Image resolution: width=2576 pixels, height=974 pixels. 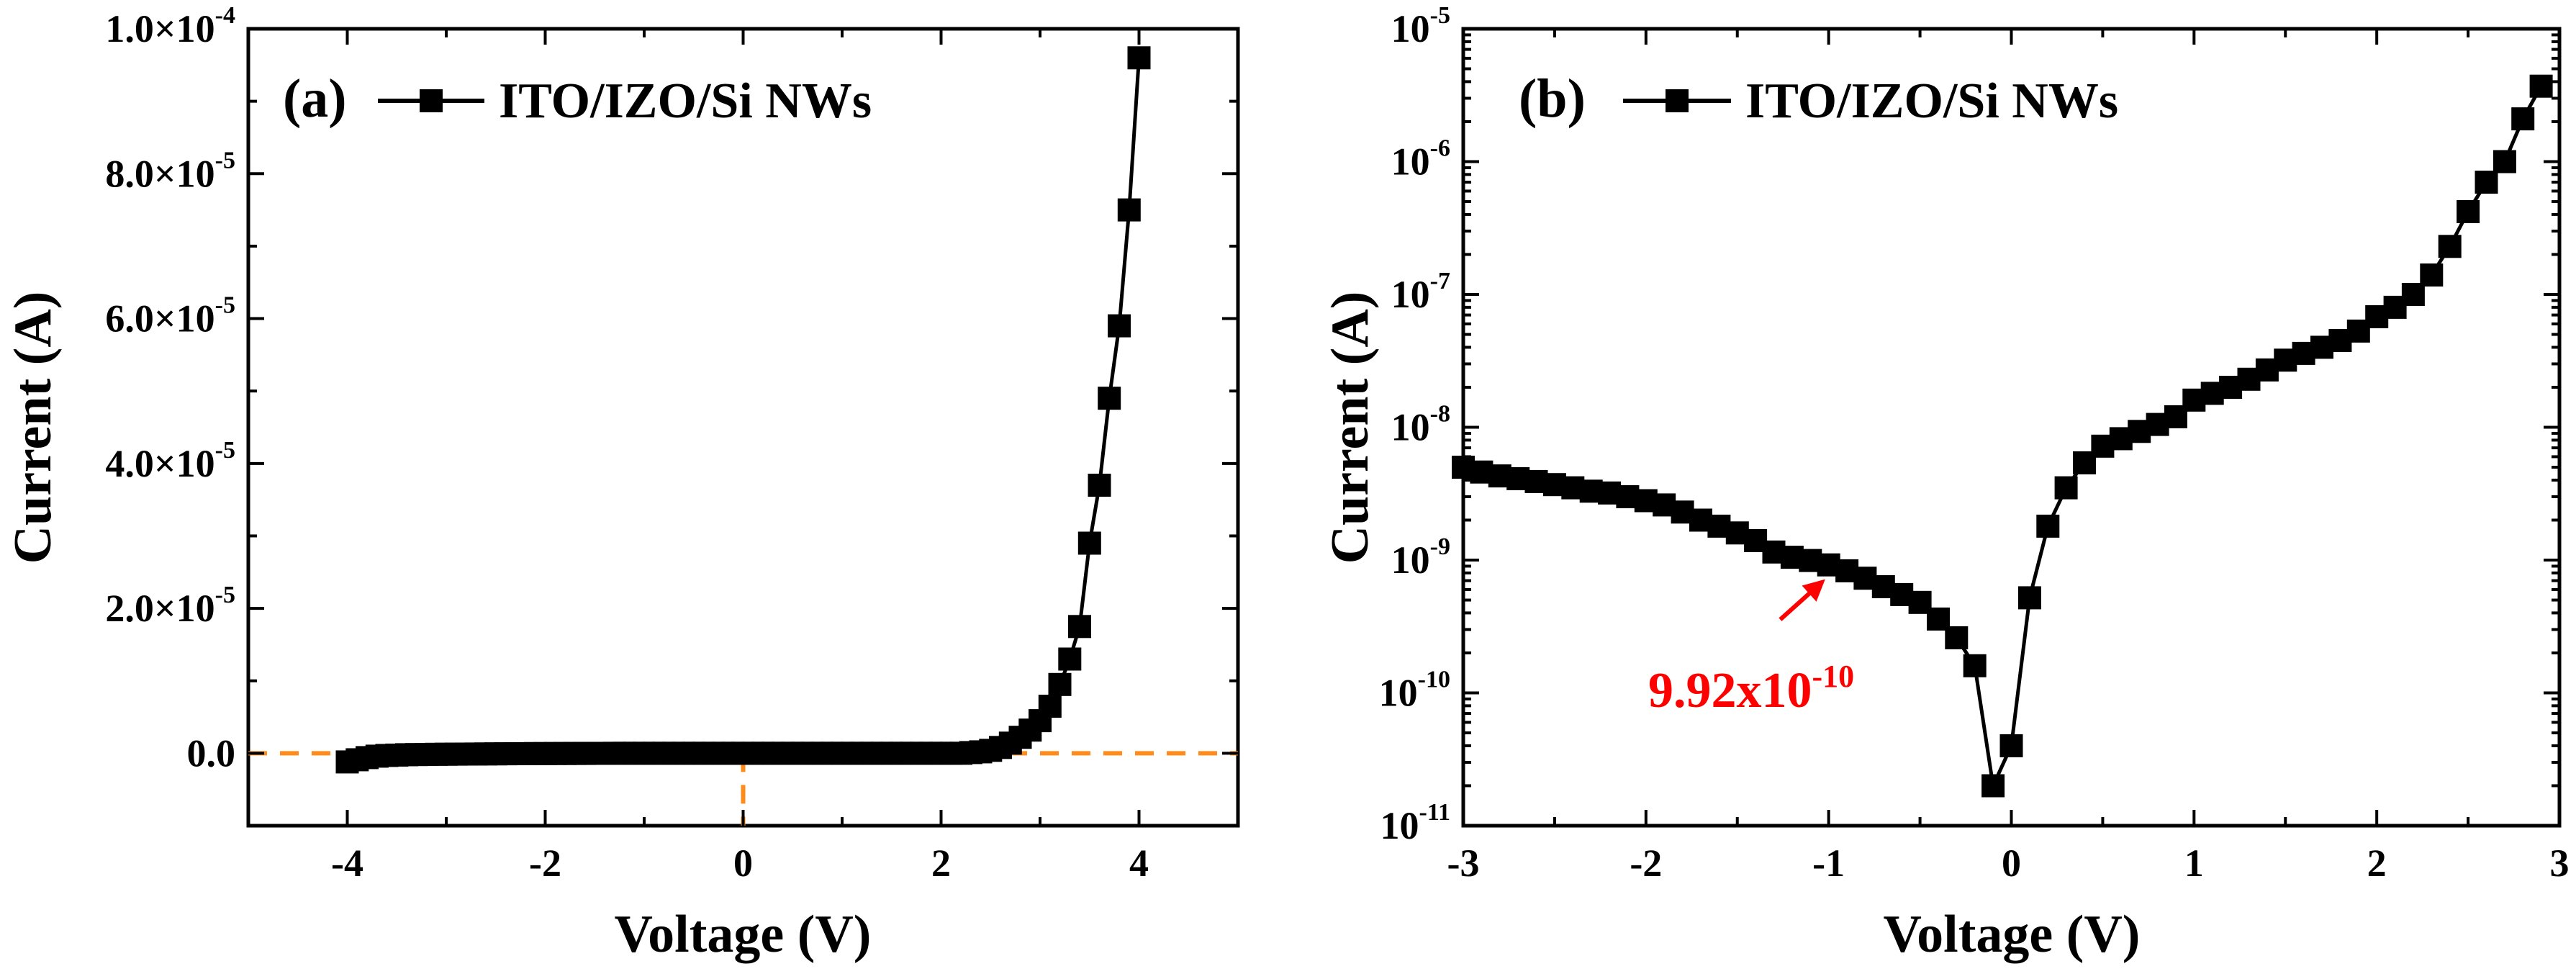 What do you see at coordinates (33, 428) in the screenshot?
I see `panel-a-y-axis-title: Current (A)` at bounding box center [33, 428].